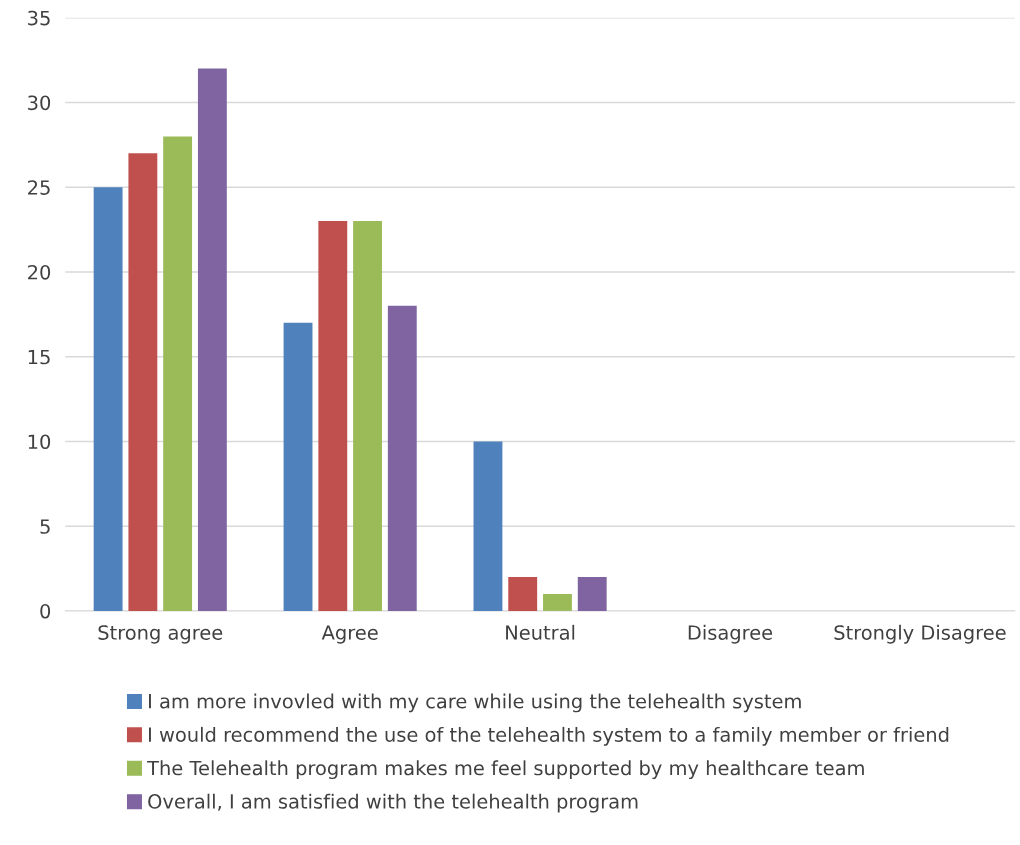 This screenshot has height=845, width=1020. Describe the element at coordinates (540, 632) in the screenshot. I see `x-tick-label: Neutral` at that location.